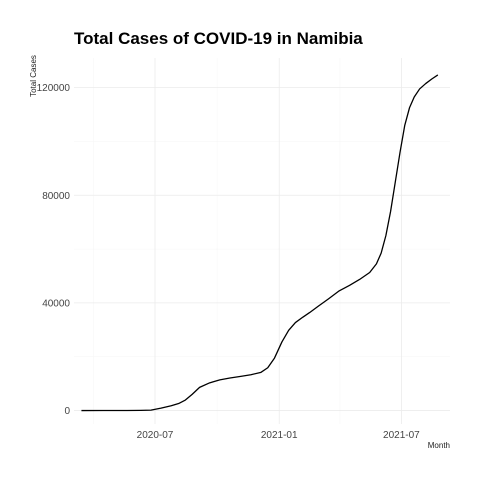 The height and width of the screenshot is (480, 480). What do you see at coordinates (56, 196) in the screenshot?
I see `y-tick-label: 80000` at bounding box center [56, 196].